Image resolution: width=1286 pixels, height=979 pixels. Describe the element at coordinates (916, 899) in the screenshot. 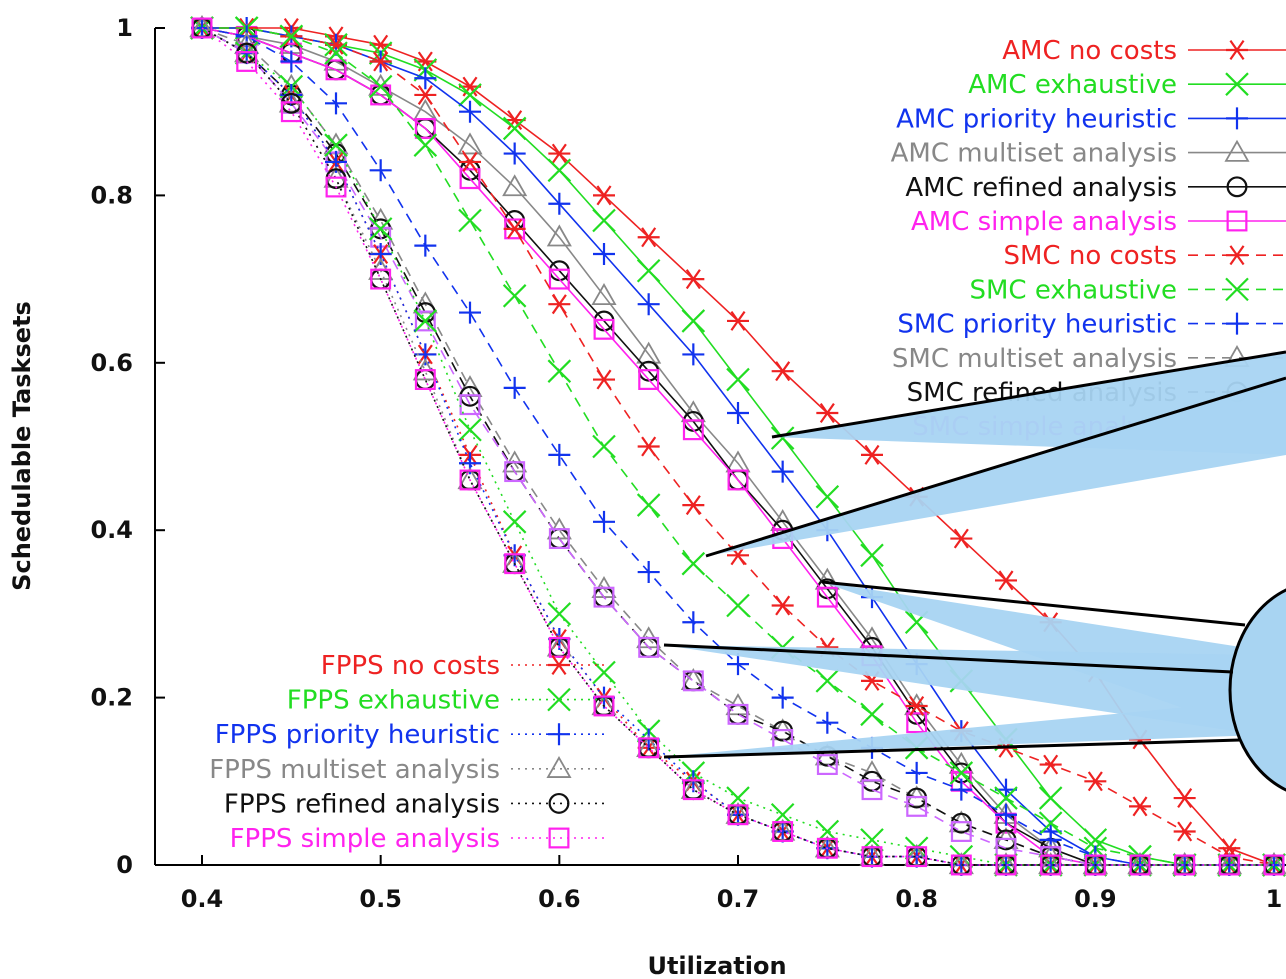

I see `x-tick-label: 0.8` at that location.